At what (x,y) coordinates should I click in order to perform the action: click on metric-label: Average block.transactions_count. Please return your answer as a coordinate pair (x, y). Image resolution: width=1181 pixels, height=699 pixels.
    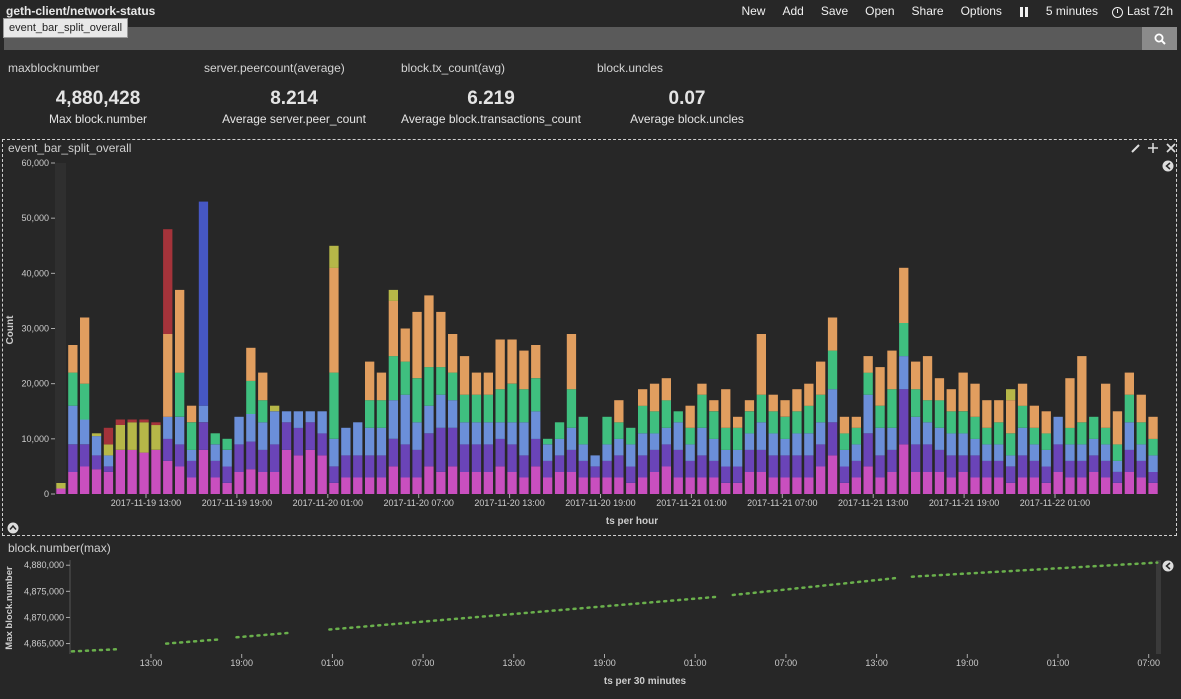
    Looking at the image, I should click on (491, 119).